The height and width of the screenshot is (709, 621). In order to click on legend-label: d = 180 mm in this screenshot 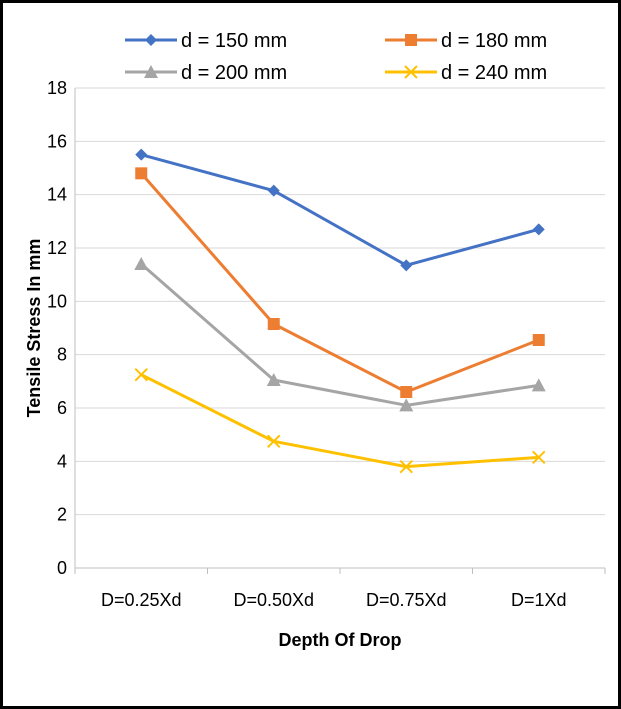, I will do `click(494, 41)`.